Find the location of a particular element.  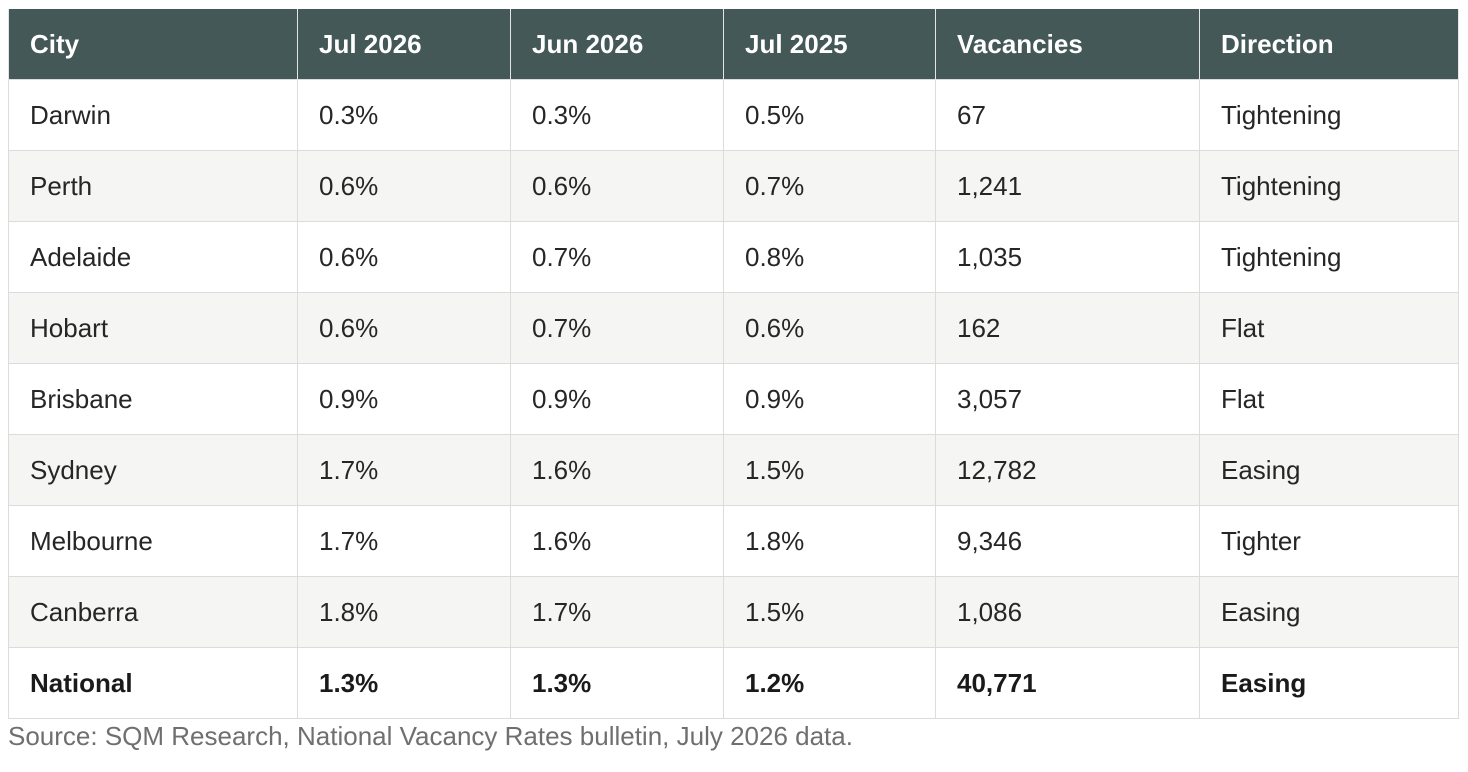

cell-jun-2026: 0.3% is located at coordinates (617, 115).